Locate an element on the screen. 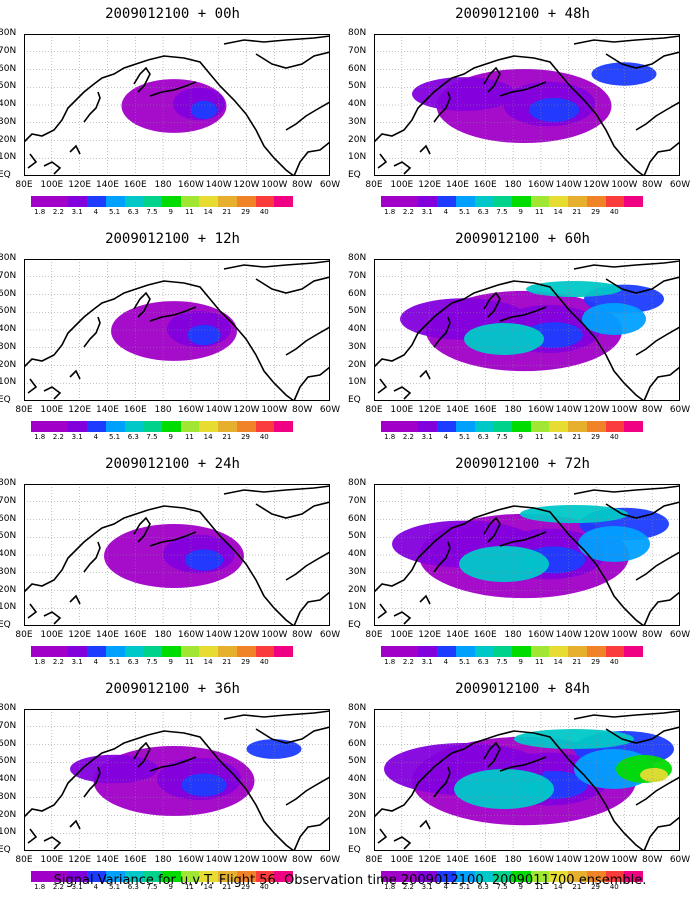 This screenshot has width=700, height=900. colorbar-label: 6.3 is located at coordinates (133, 212).